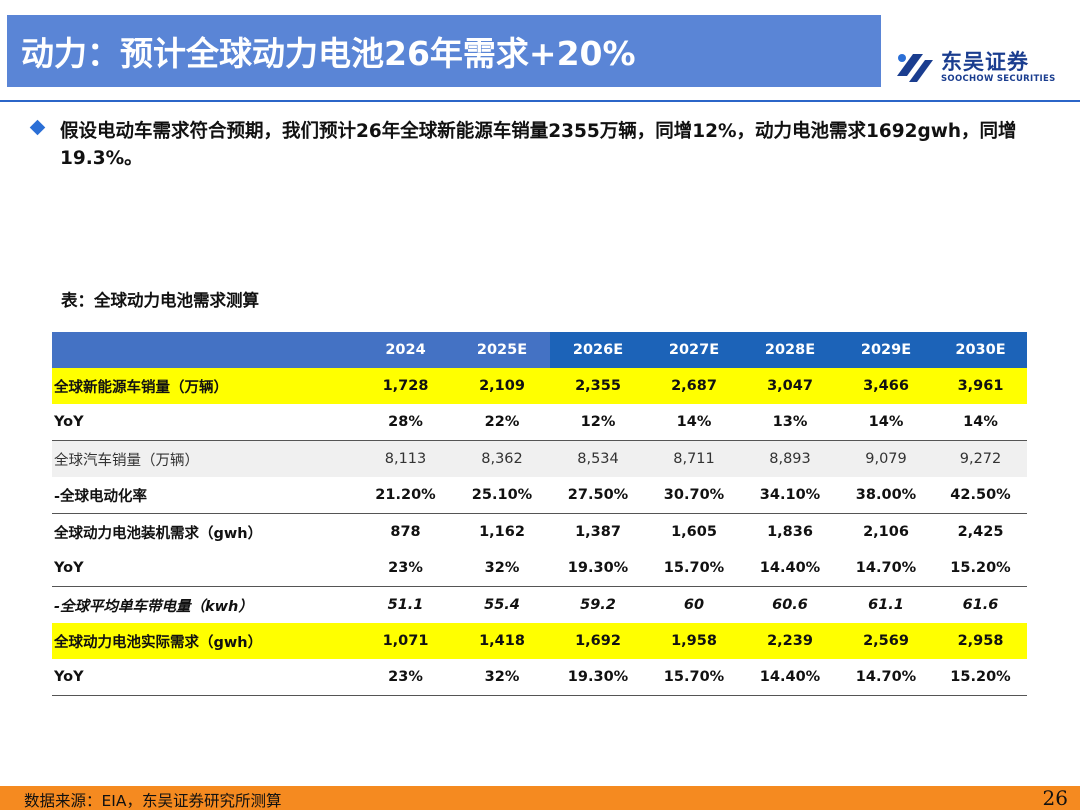  What do you see at coordinates (405, 532) in the screenshot?
I see `table-cell: 878` at bounding box center [405, 532].